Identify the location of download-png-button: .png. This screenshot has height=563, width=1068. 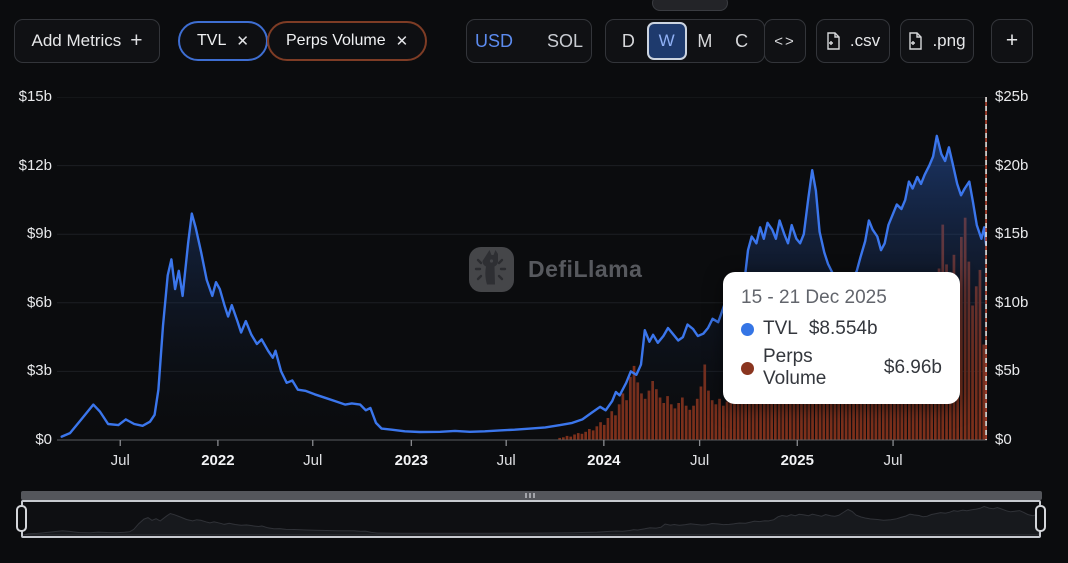
(937, 41).